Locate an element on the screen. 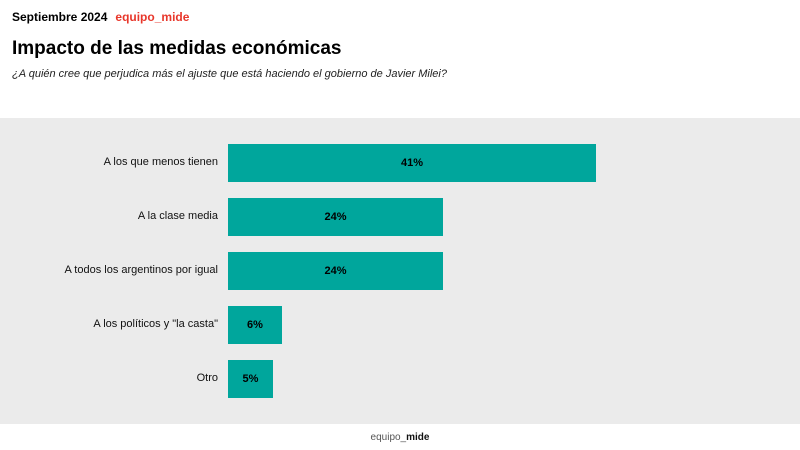 Image resolution: width=800 pixels, height=450 pixels. chart-row: A todos los argentinos por igual 24% is located at coordinates (405, 271).